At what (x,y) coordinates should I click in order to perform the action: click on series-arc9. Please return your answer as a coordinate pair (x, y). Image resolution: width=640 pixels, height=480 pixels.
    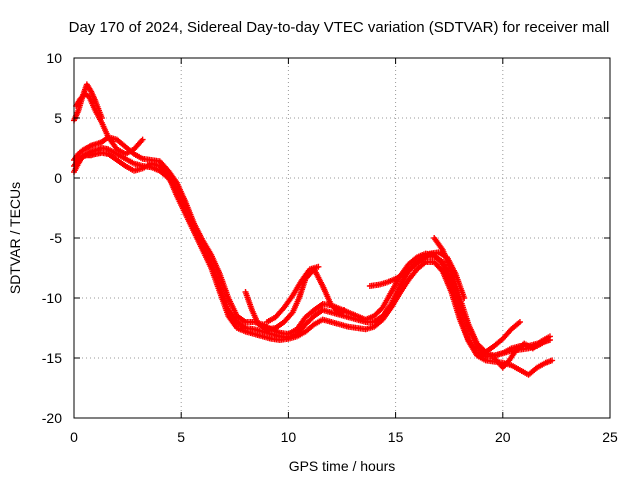
    Looking at the image, I should click on (477, 295).